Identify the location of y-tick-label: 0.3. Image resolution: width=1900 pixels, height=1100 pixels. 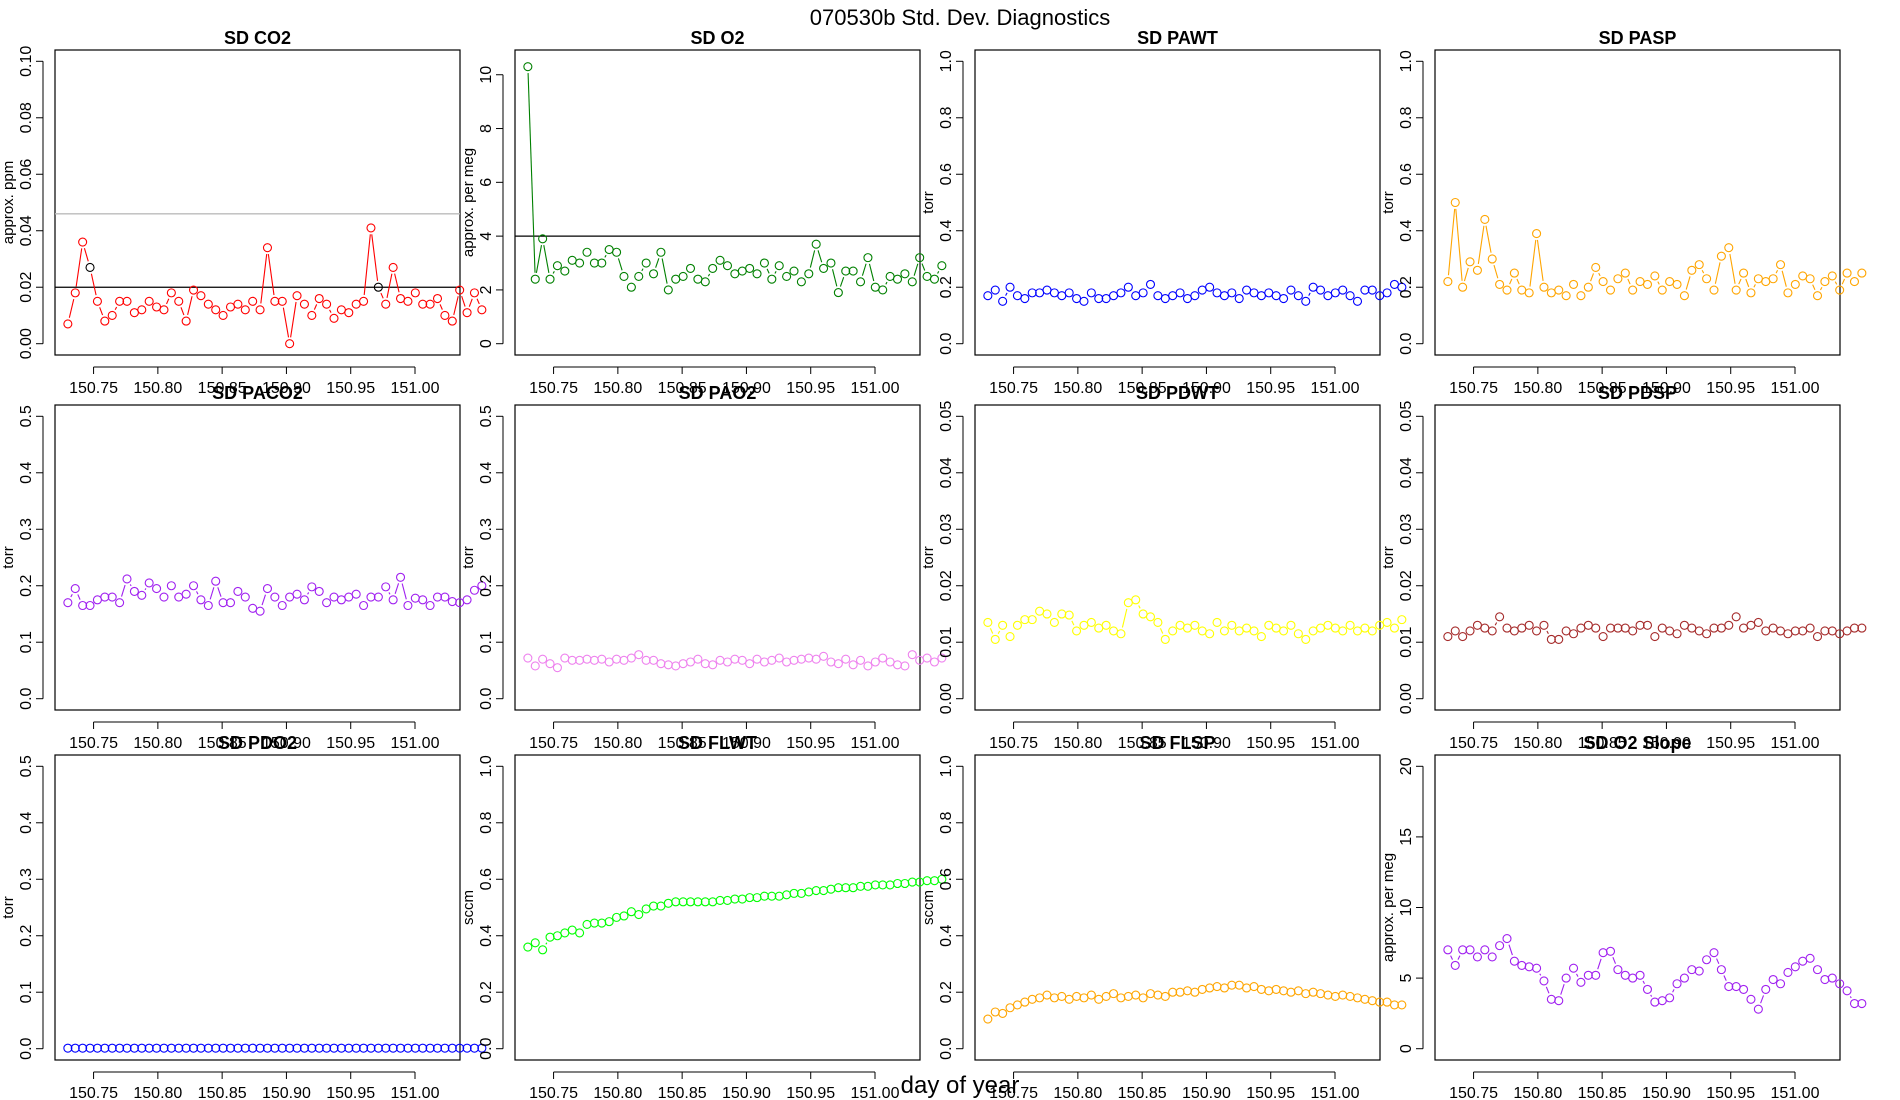
(26, 529).